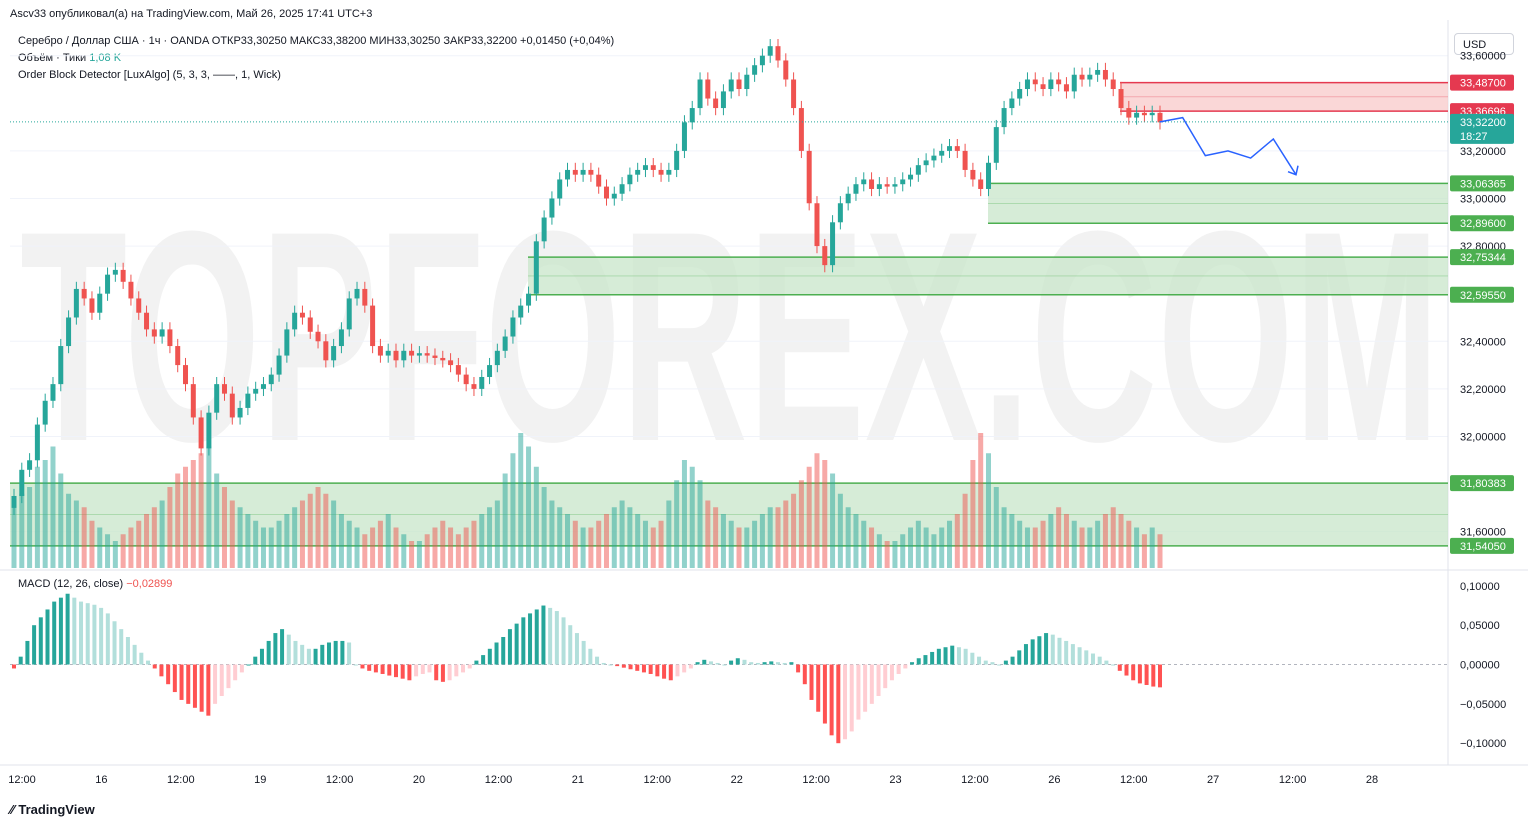 The width and height of the screenshot is (1528, 828). What do you see at coordinates (1213, 780) in the screenshot?
I see `time-tick-label: 27` at bounding box center [1213, 780].